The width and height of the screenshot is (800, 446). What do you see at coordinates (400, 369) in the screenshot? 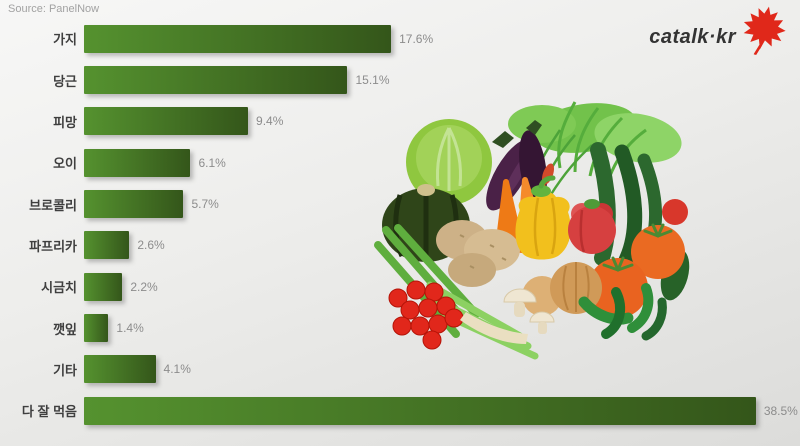
I see `chart-row: 기타 4.1%` at bounding box center [400, 369].